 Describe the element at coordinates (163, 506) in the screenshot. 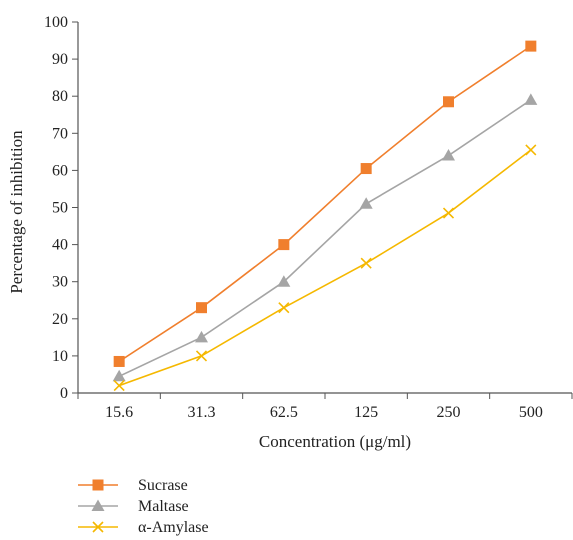

I see `legend-label: Maltase` at that location.